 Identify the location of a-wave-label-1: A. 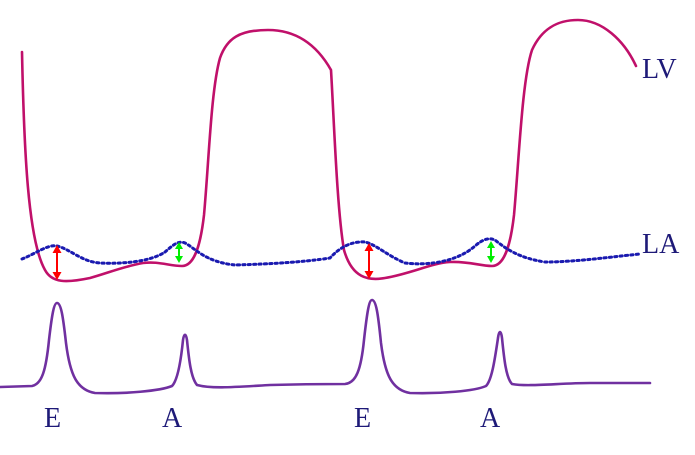
(172, 418).